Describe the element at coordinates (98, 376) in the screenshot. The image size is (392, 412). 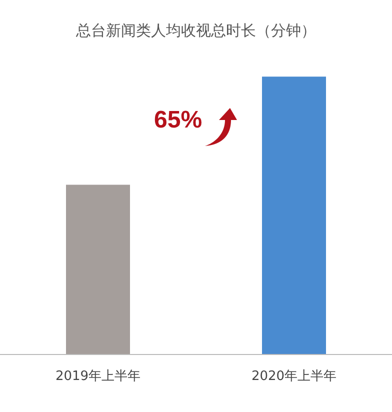
I see `x-tick-label: 2019年上半年` at that location.